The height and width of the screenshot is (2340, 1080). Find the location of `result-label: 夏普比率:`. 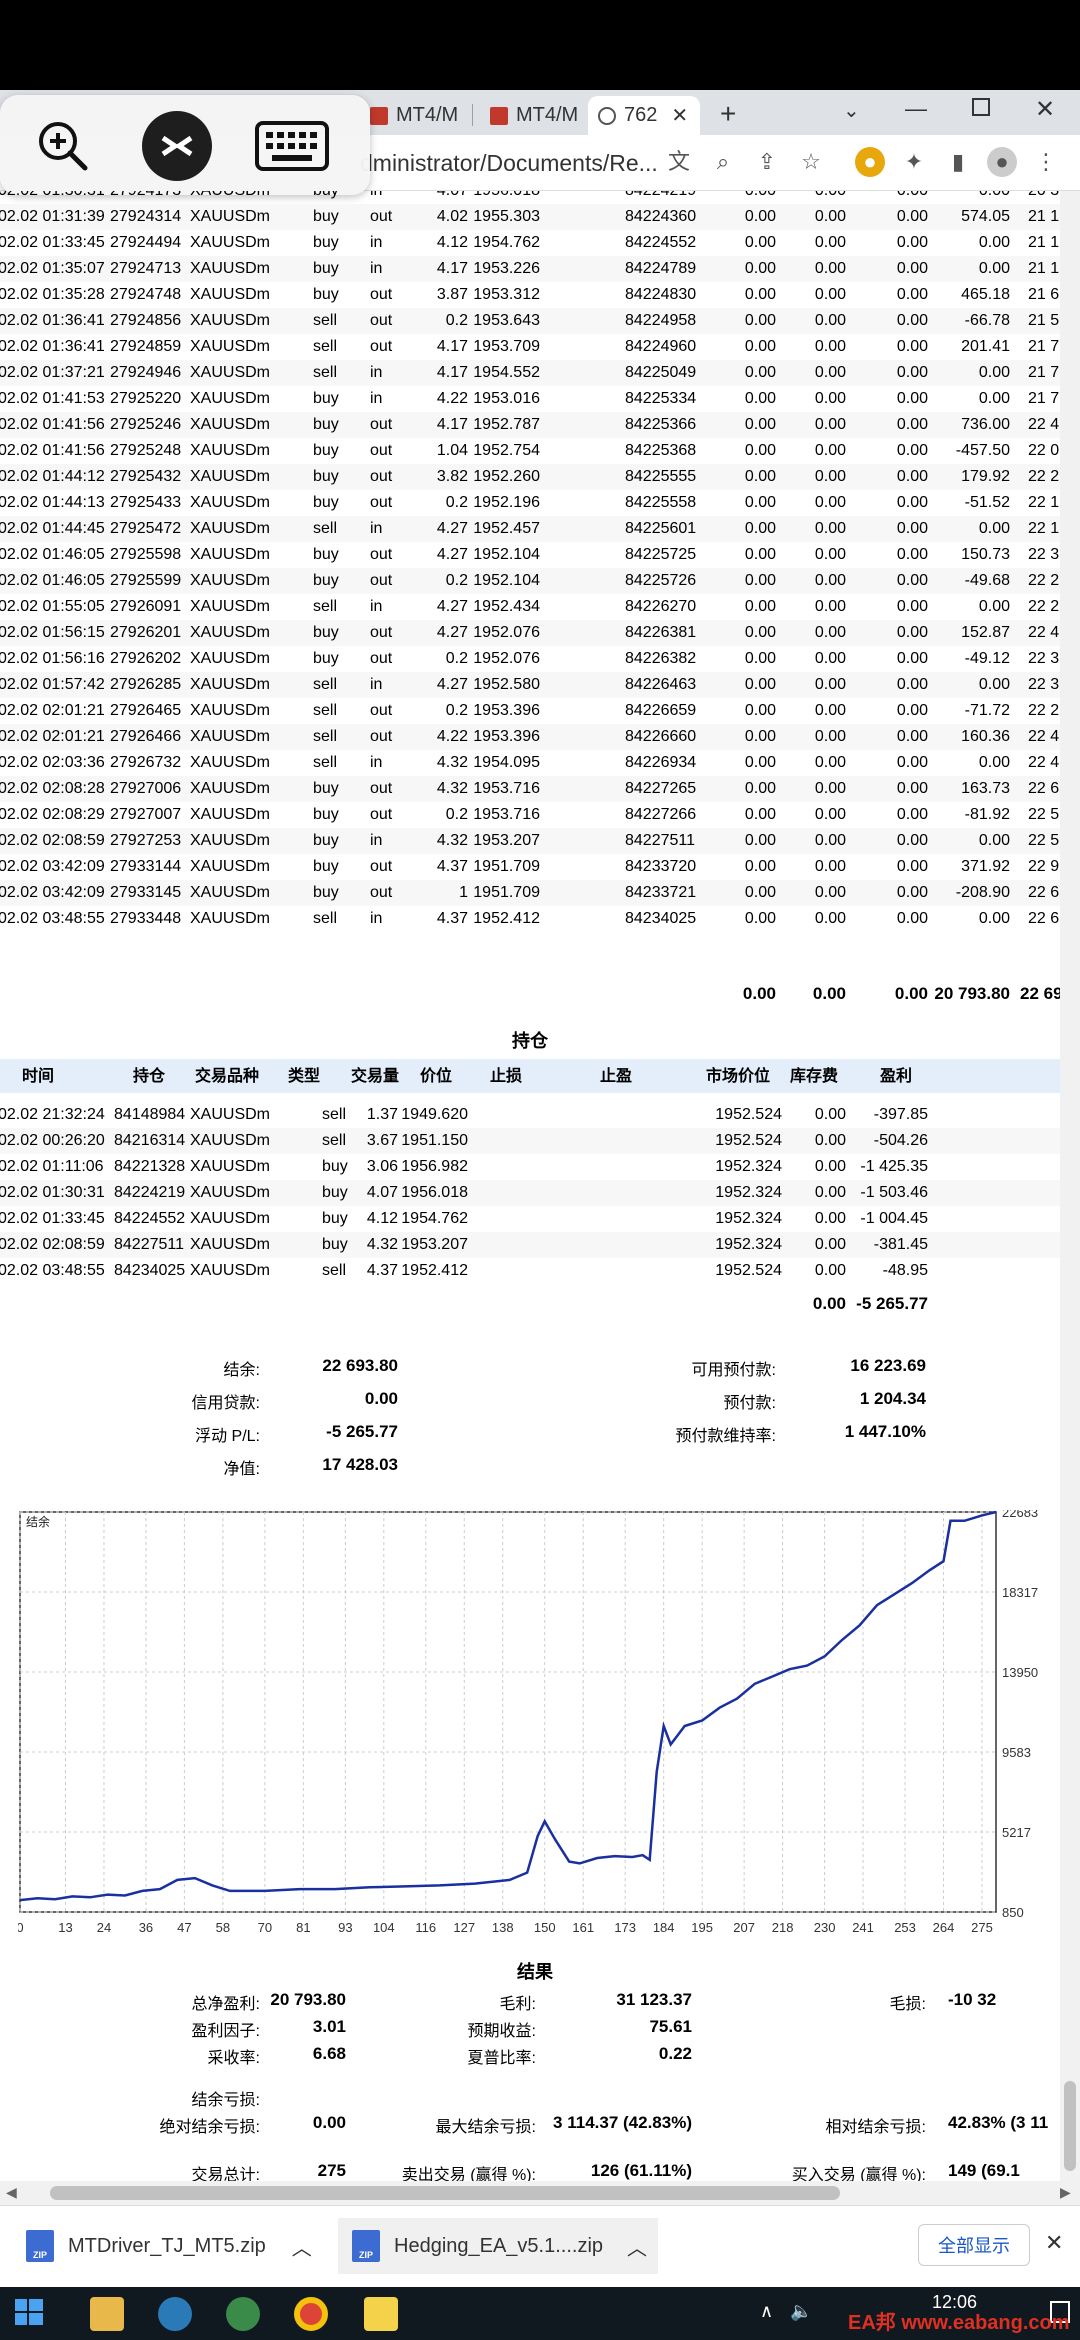

result-label: 夏普比率: is located at coordinates (501, 2058).